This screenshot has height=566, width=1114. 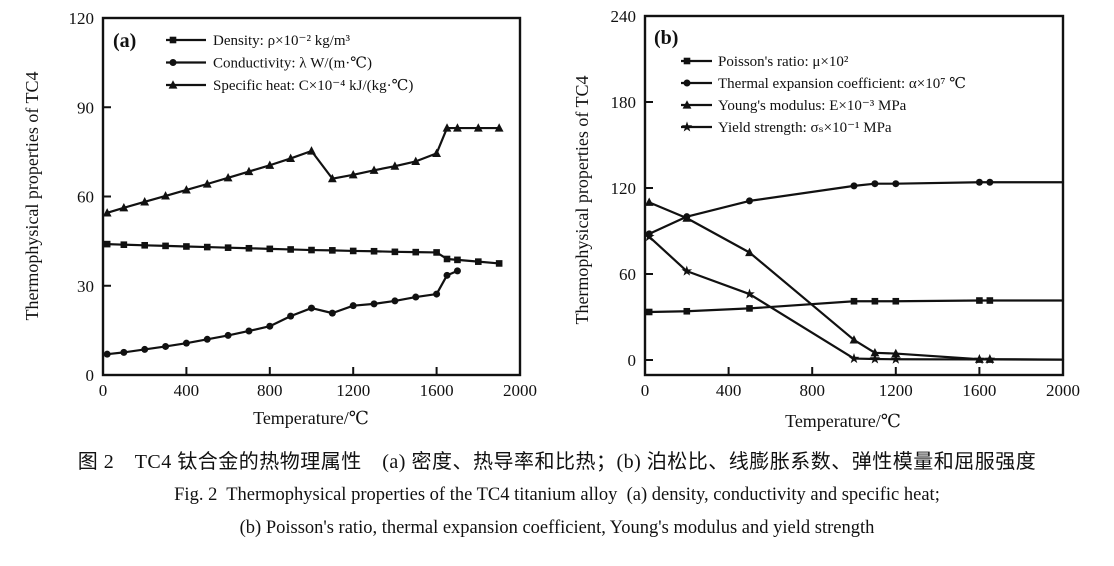 What do you see at coordinates (85, 107) in the screenshot?
I see `y-tick-label: 90` at bounding box center [85, 107].